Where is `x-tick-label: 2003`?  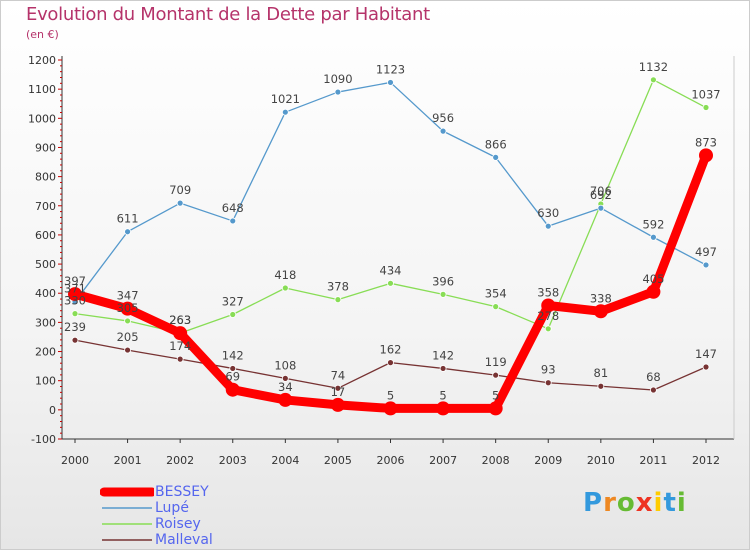 x-tick-label: 2003 is located at coordinates (233, 460).